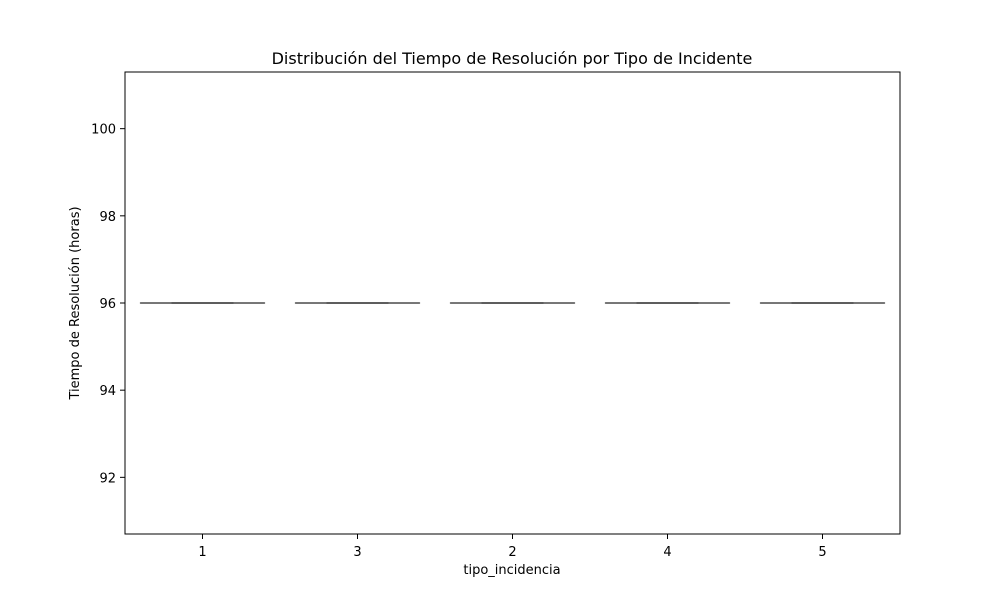 The image size is (1000, 600). Describe the element at coordinates (511, 570) in the screenshot. I see `x-axis-title: tipo_incidencia` at that location.